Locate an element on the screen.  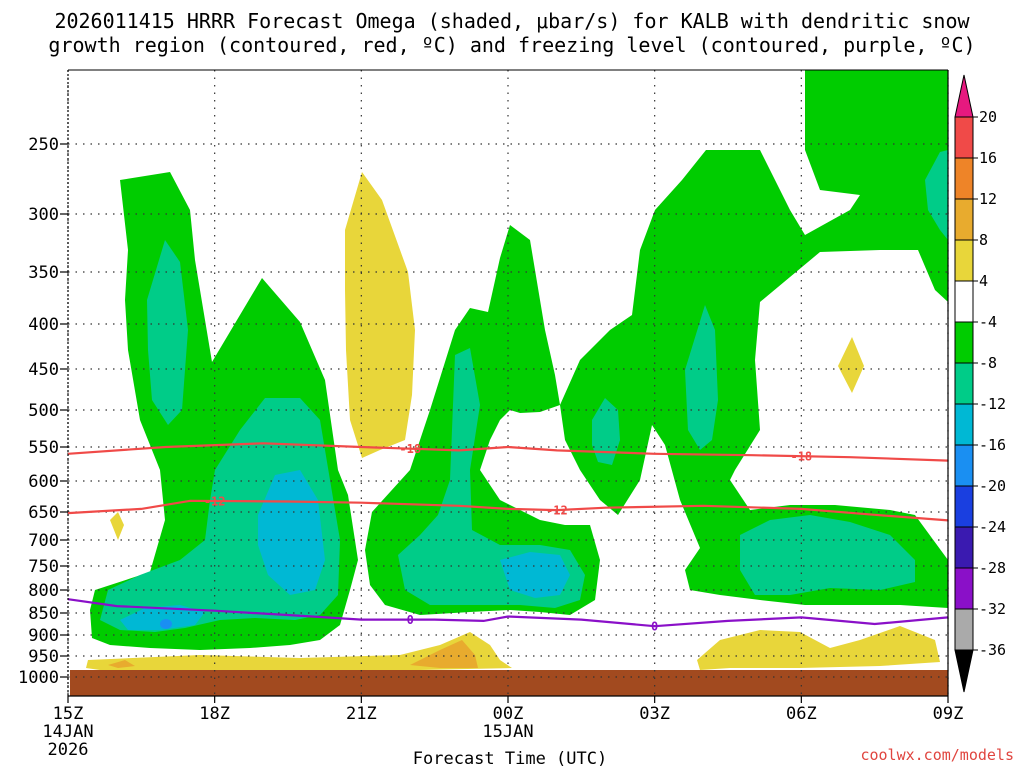
omega-fill-plus4-c is located at coordinates (818, 648).